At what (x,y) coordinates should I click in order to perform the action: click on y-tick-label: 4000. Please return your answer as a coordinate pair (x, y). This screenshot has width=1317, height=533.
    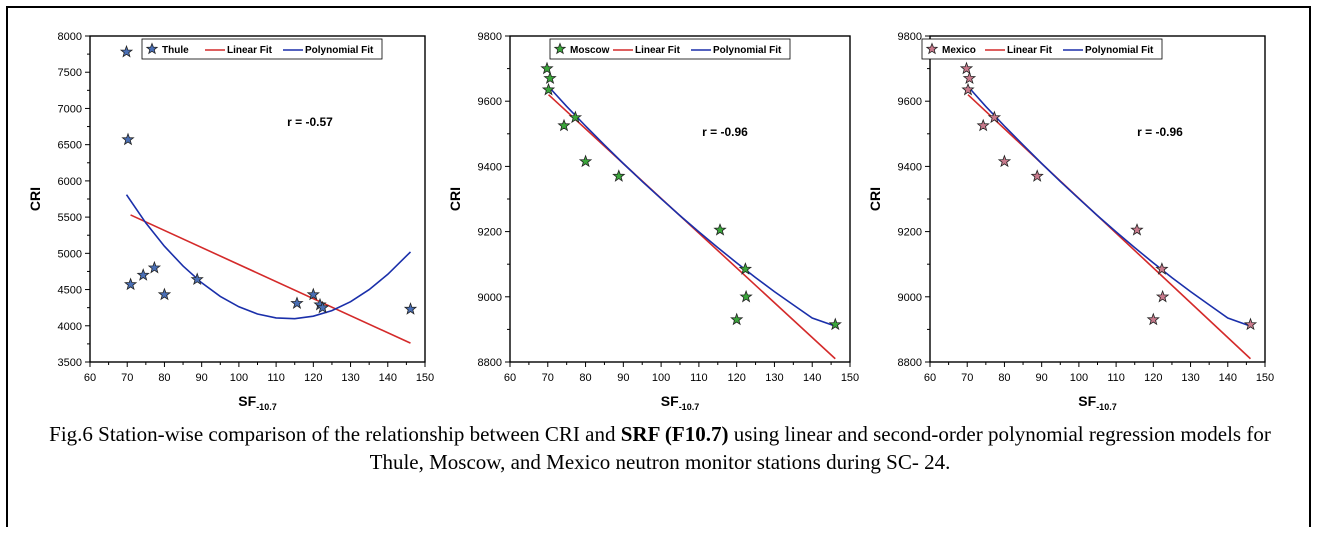
    Looking at the image, I should click on (70, 327).